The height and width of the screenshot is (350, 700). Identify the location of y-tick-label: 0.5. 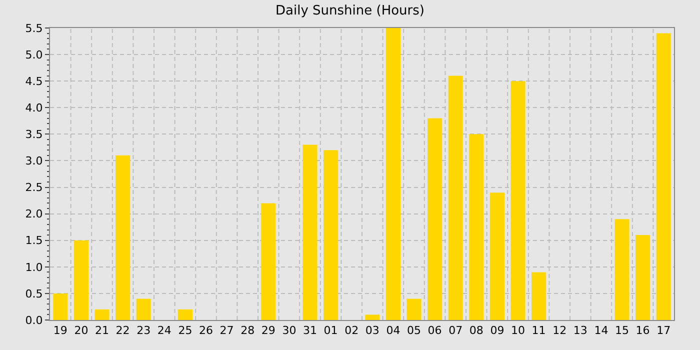
(34, 293).